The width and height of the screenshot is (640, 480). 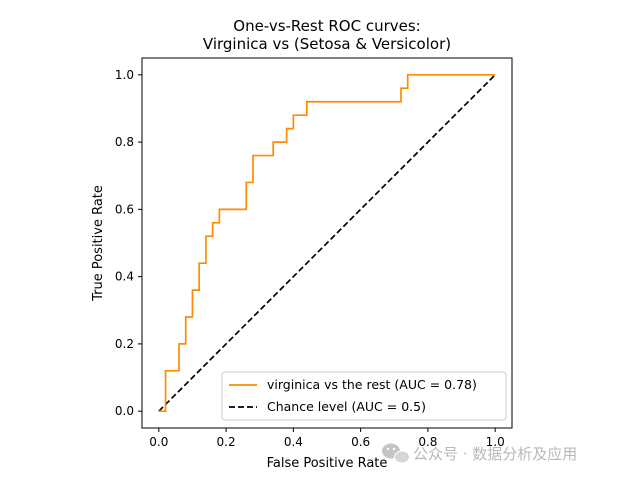 I want to click on x-tick-label: 1.0, so click(x=495, y=442).